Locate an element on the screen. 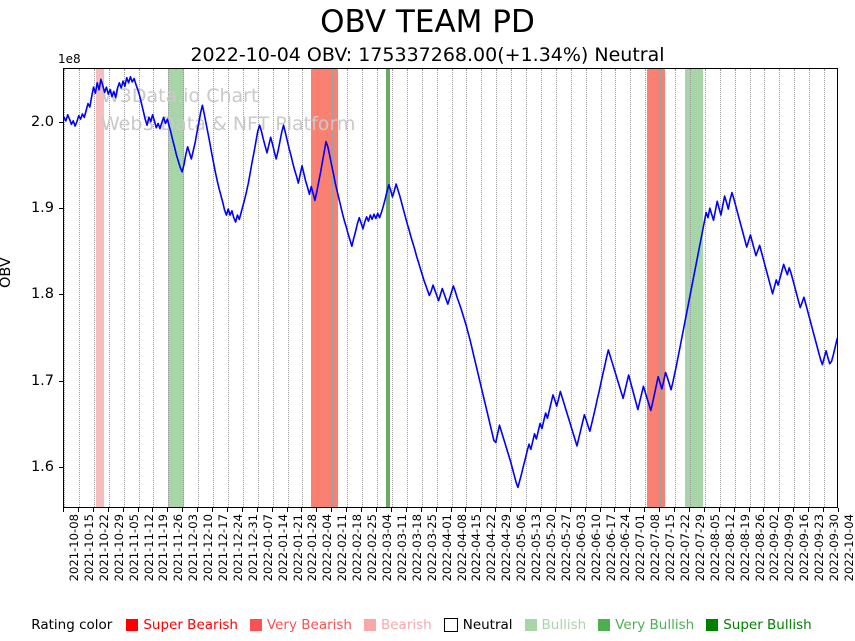  x-axis-tick-label: 2022-03-25 is located at coordinates (431, 548).